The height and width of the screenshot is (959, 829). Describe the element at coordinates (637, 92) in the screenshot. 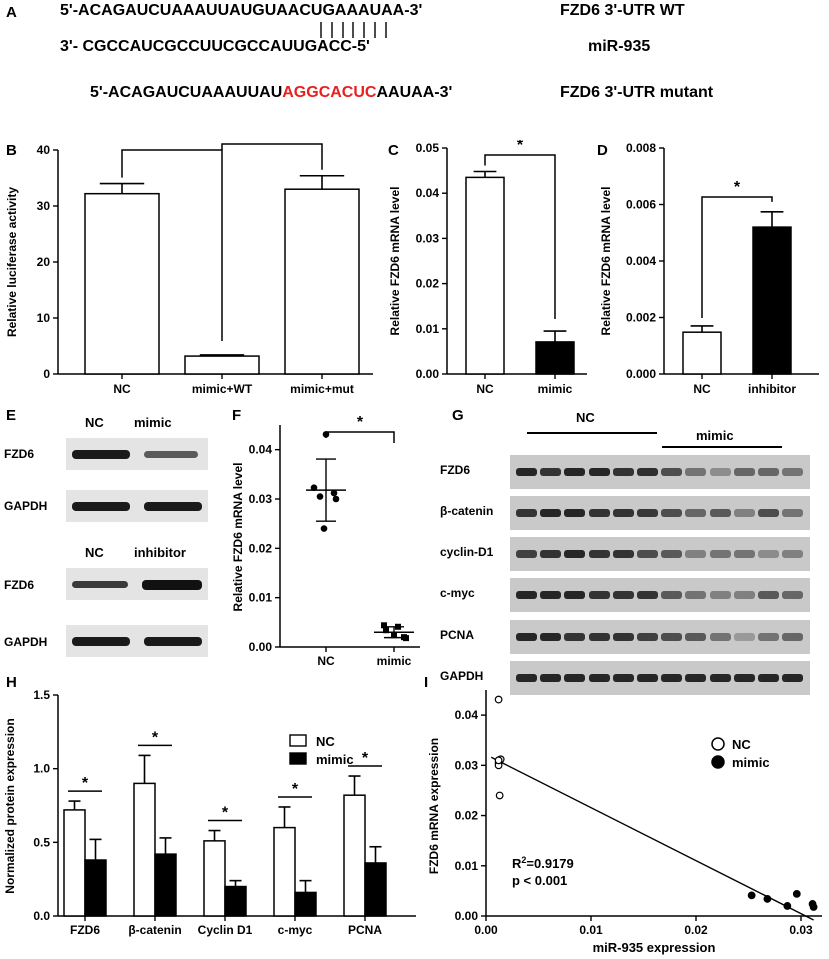

I see `mutant-label: FZD6 3'-UTR mutant` at that location.